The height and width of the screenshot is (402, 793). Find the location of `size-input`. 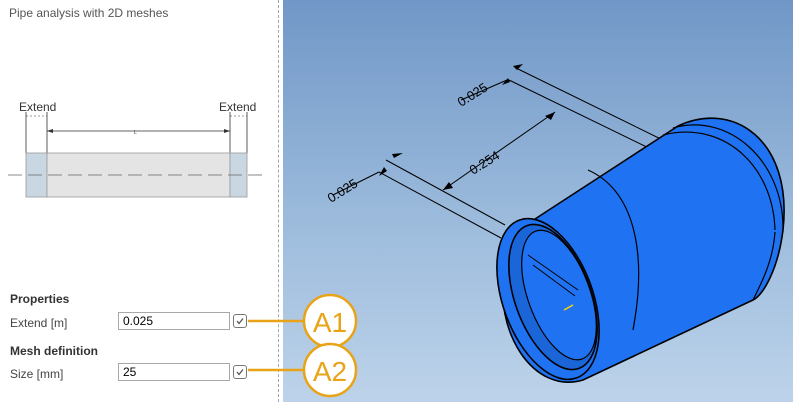

size-input is located at coordinates (174, 372).